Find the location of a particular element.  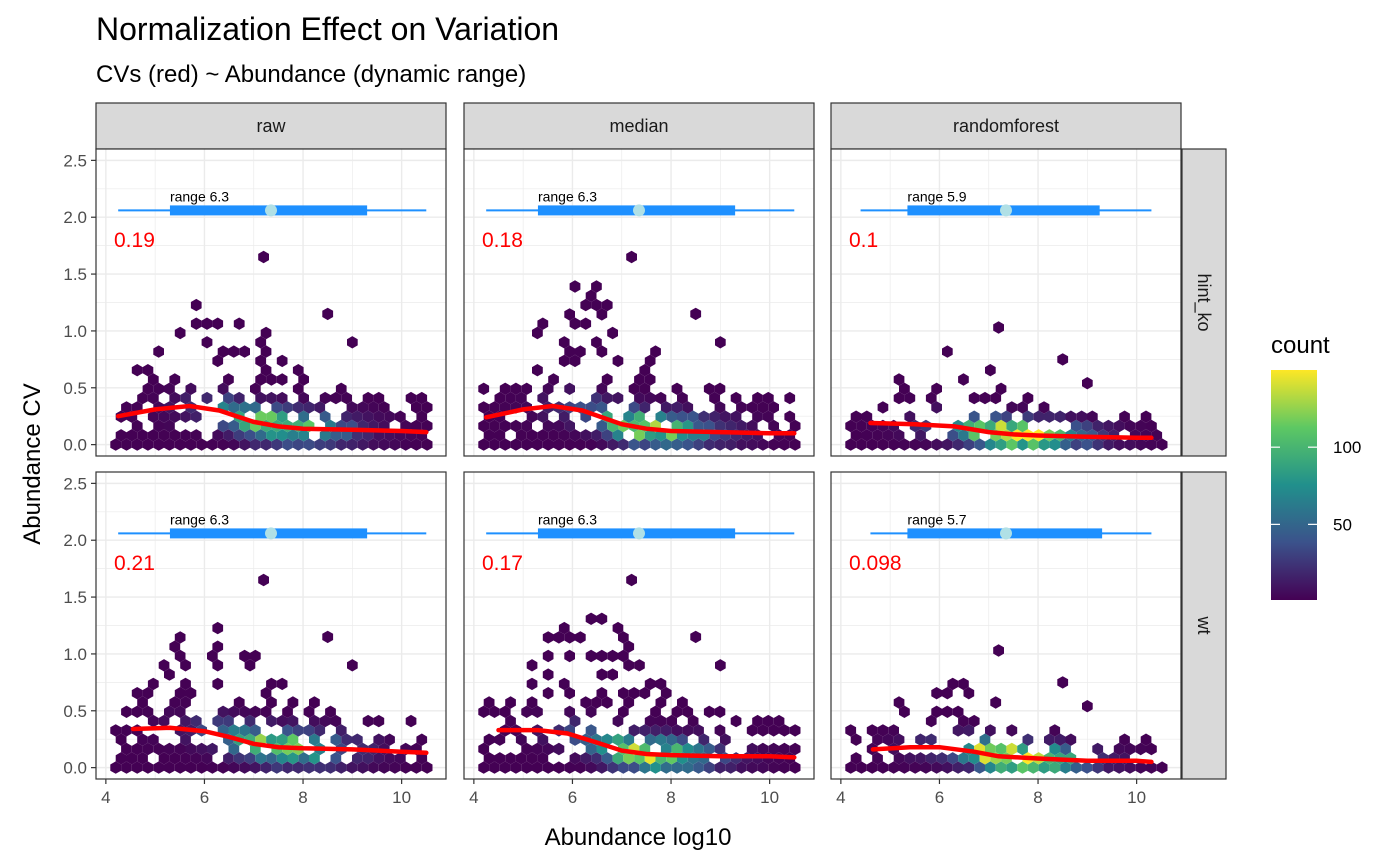

strip-label: raw is located at coordinates (271, 126).